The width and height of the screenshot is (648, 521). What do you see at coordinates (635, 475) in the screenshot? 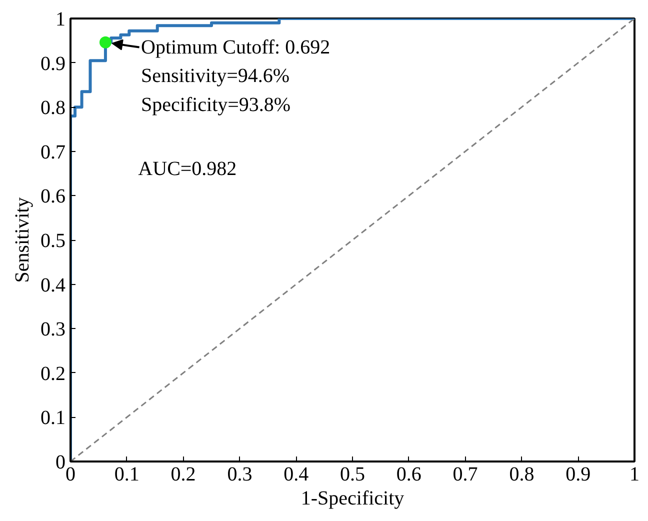
I see `x-tick-label: 1` at bounding box center [635, 475].